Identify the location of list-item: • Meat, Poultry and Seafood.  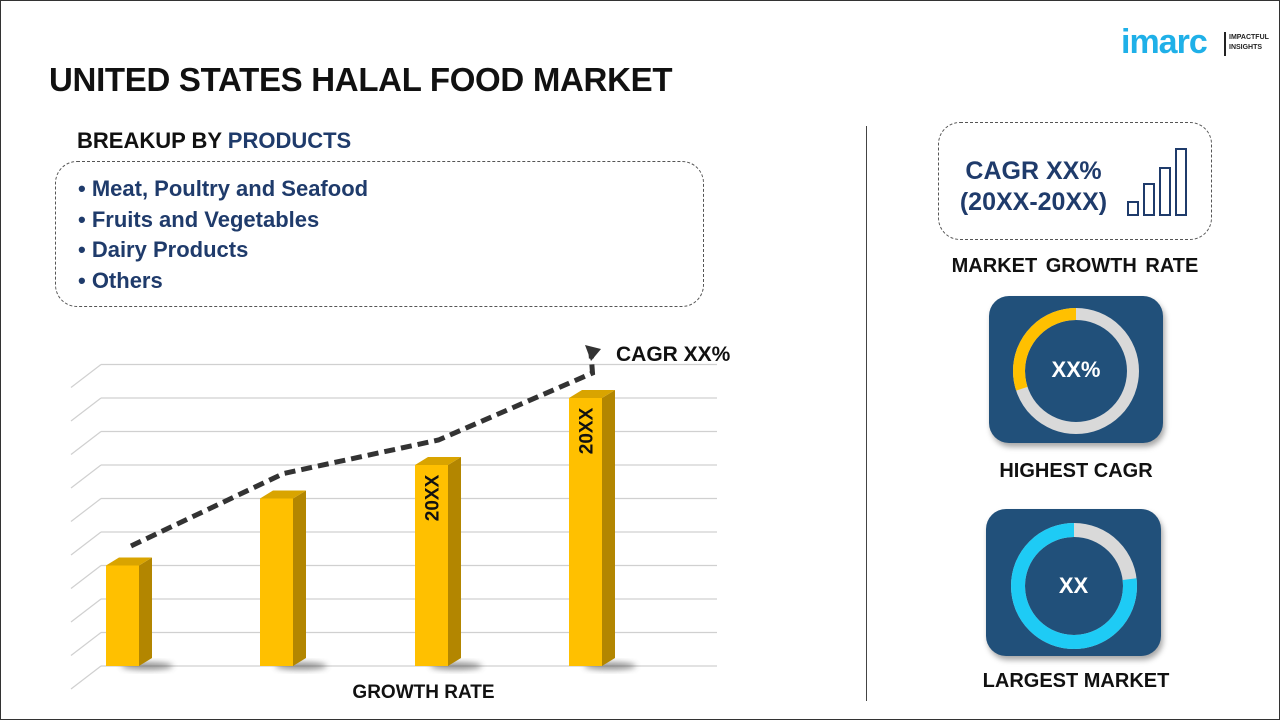
(223, 188).